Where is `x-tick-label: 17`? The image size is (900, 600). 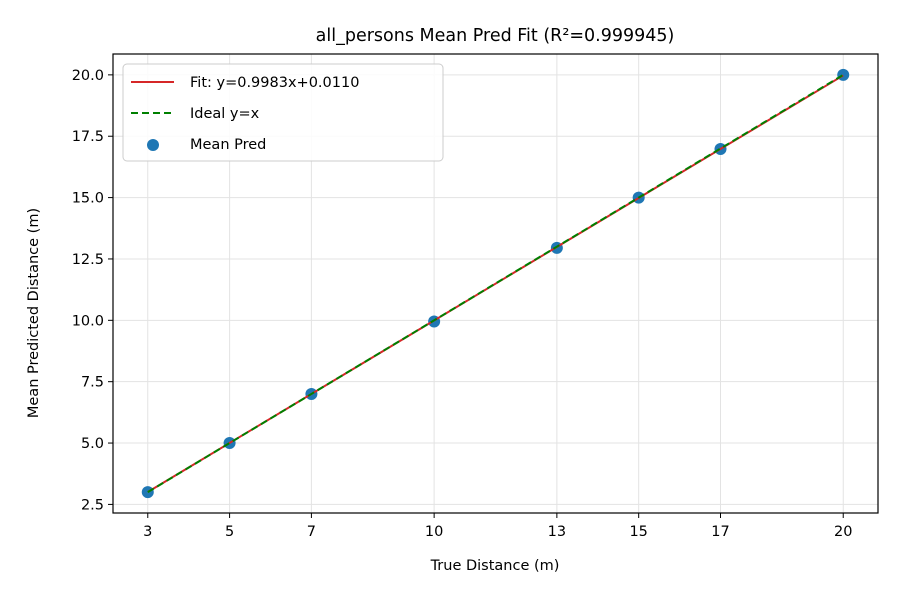 x-tick-label: 17 is located at coordinates (720, 532).